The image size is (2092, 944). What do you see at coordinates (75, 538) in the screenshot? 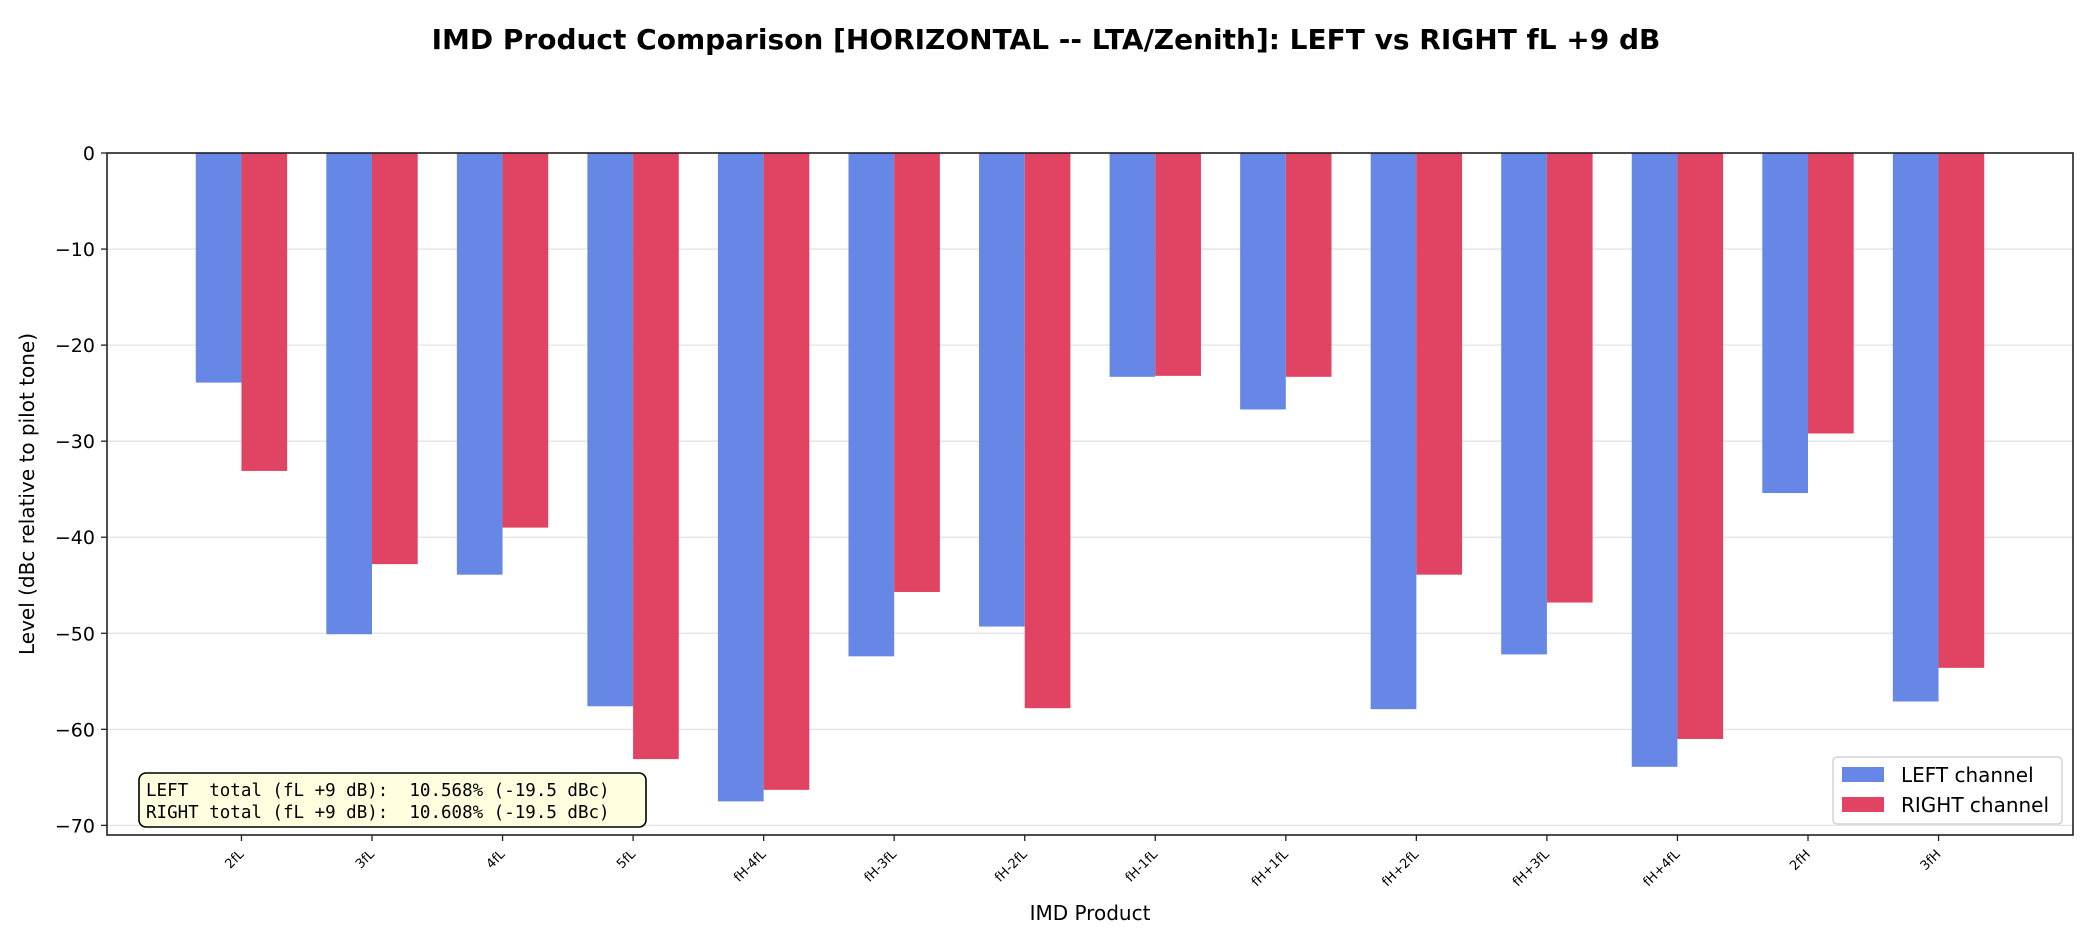
I see `y-tick-label: −40` at bounding box center [75, 538].